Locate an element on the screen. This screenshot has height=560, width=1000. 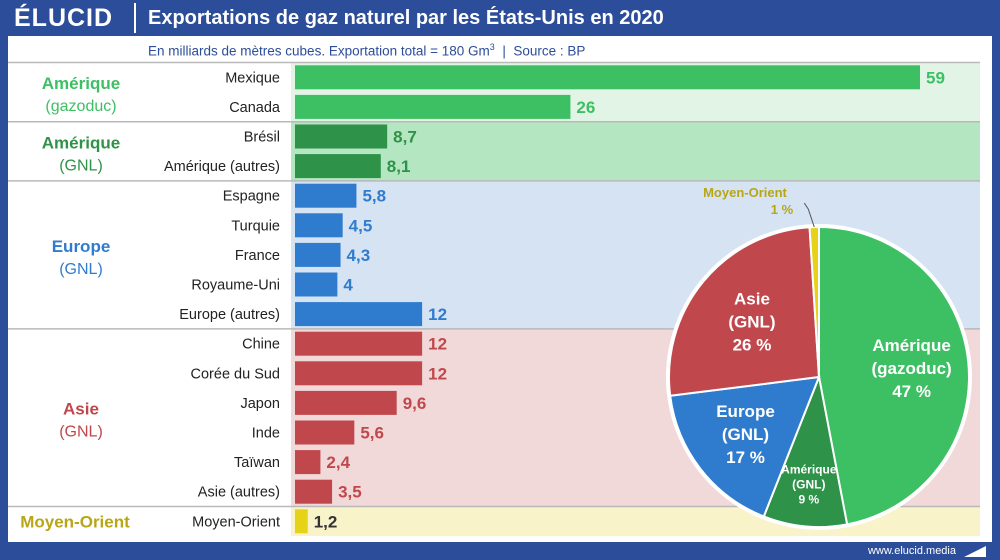
pie-leader-line is located at coordinates (809, 215).